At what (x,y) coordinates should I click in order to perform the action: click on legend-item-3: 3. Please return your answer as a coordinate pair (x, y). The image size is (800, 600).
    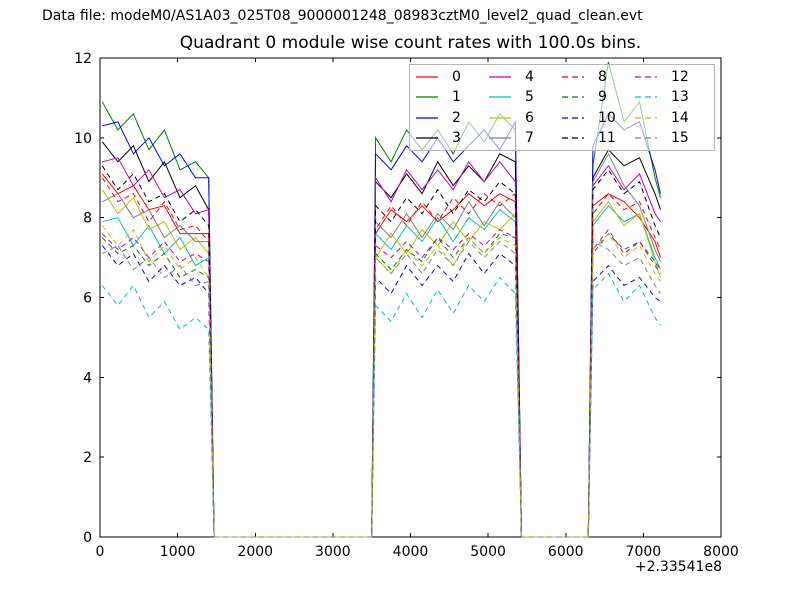
    Looking at the image, I should click on (452, 138).